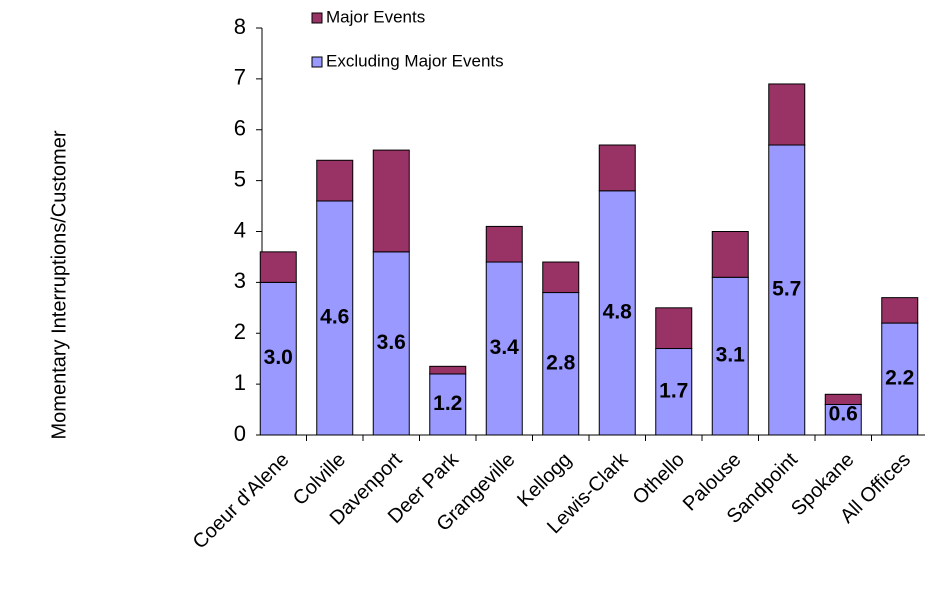  I want to click on y-tick-label: 7, so click(240, 77).